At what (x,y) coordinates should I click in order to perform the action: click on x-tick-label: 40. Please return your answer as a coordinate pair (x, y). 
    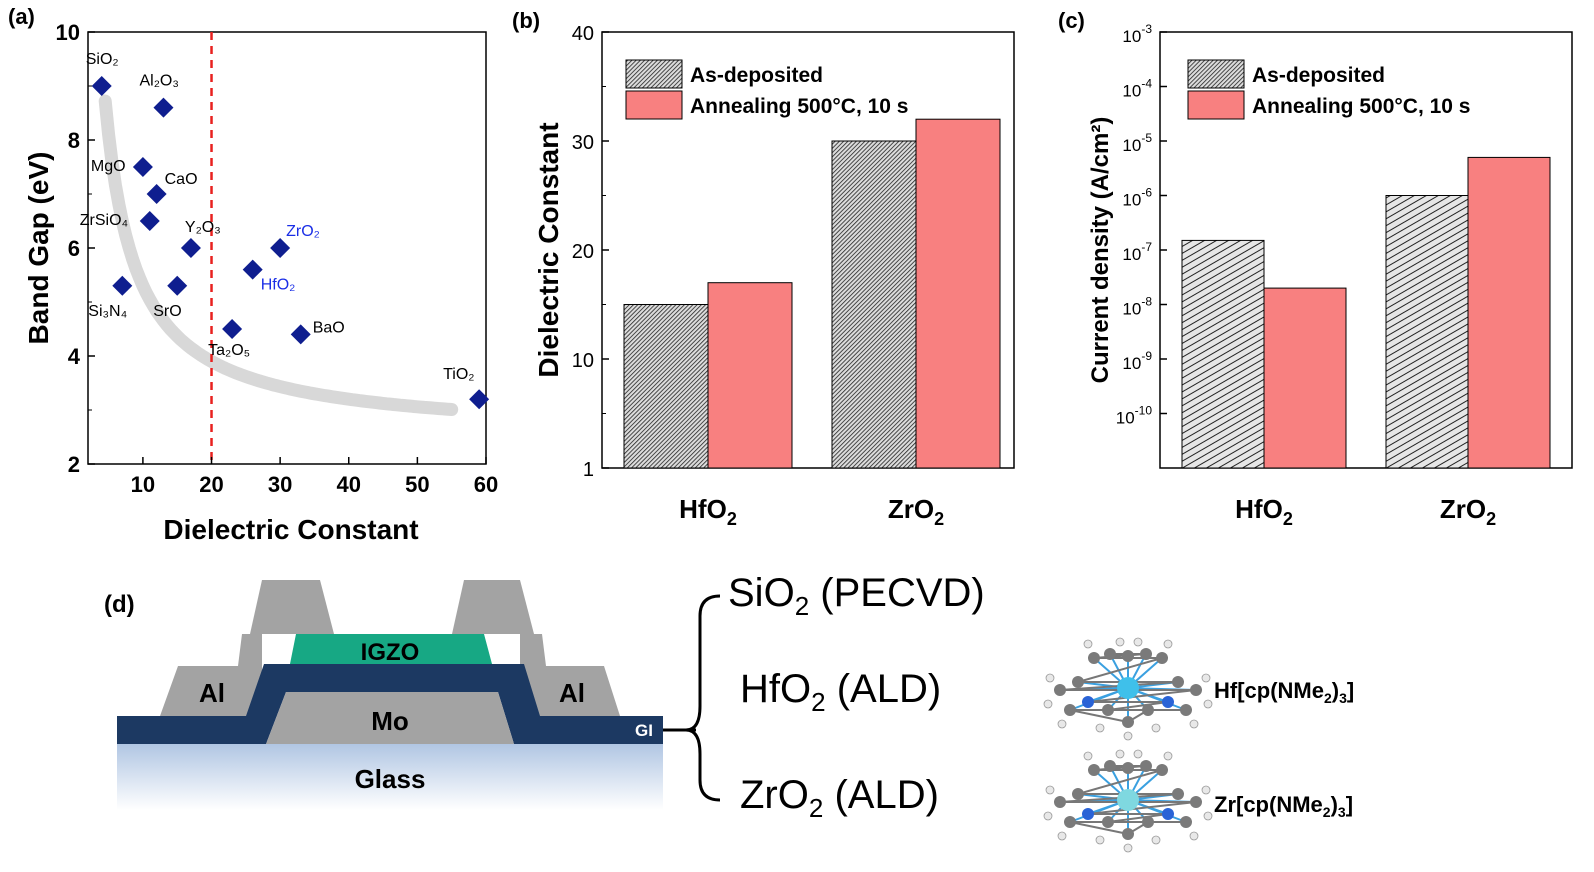
    Looking at the image, I should click on (349, 484).